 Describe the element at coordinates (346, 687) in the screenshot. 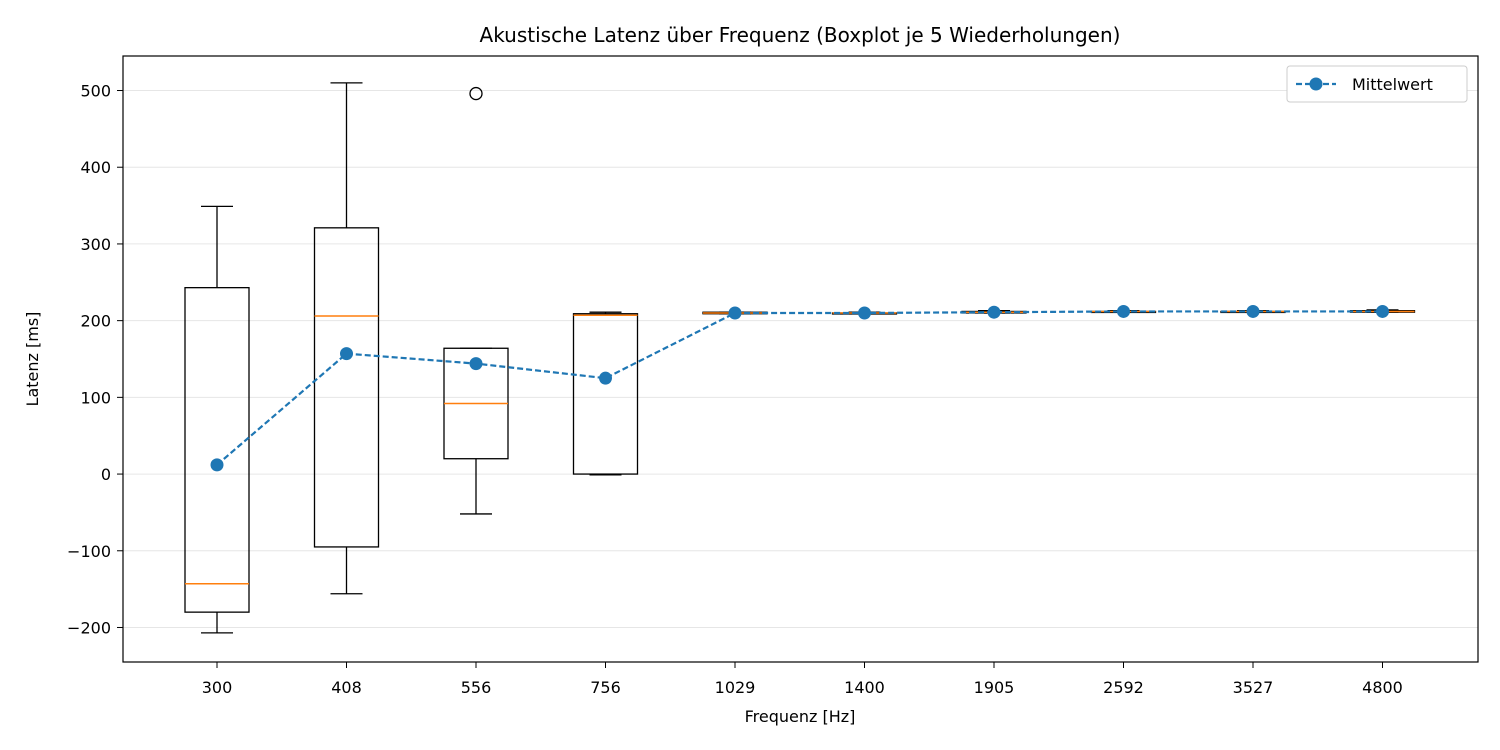

I see `x-tick-label: 408` at that location.